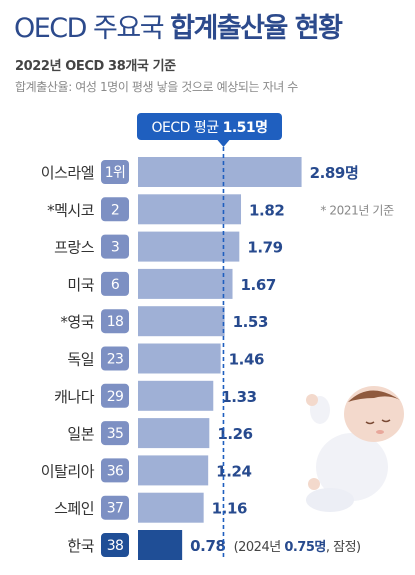 The width and height of the screenshot is (415, 575). What do you see at coordinates (357, 210) in the screenshot?
I see `annotation-note: * 2021년 기준` at bounding box center [357, 210].